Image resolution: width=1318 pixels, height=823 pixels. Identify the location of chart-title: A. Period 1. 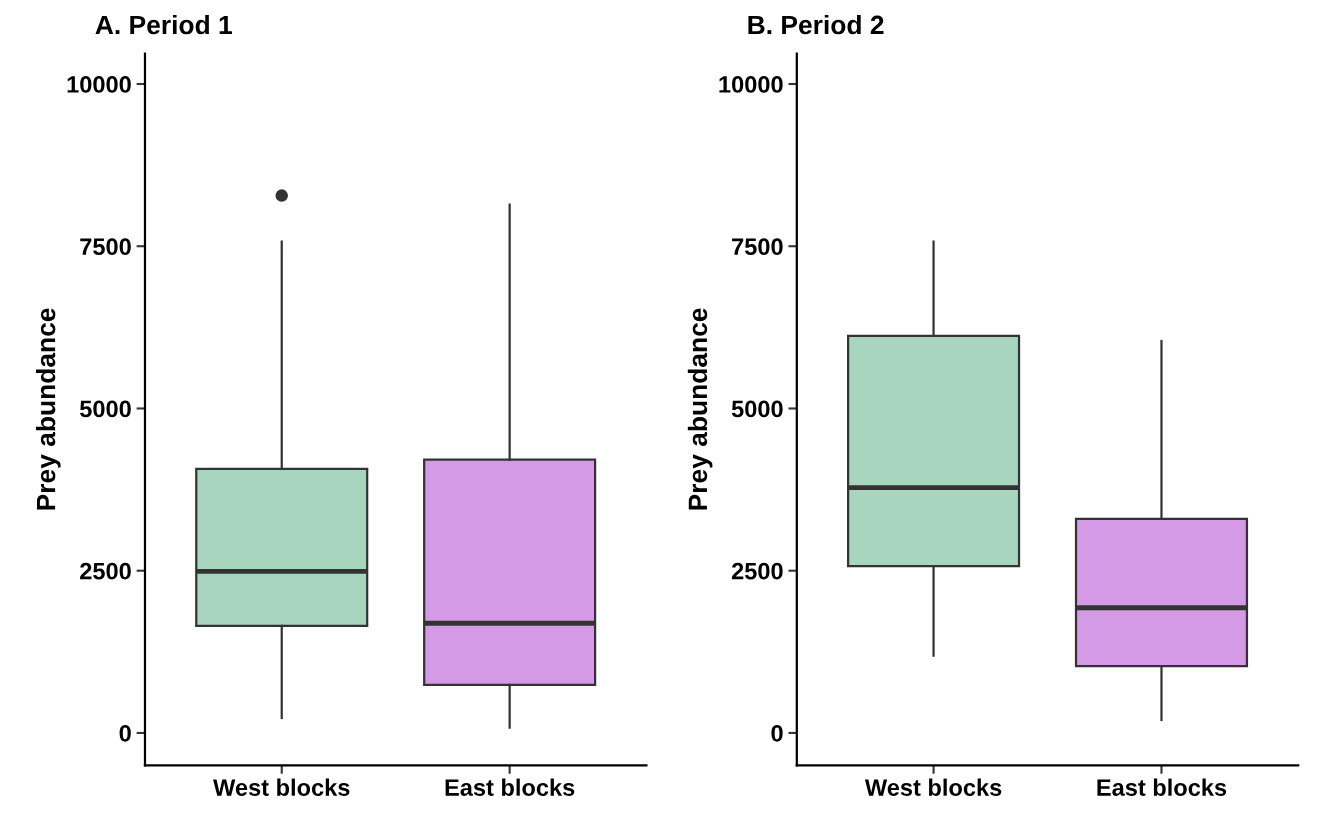
(163, 24).